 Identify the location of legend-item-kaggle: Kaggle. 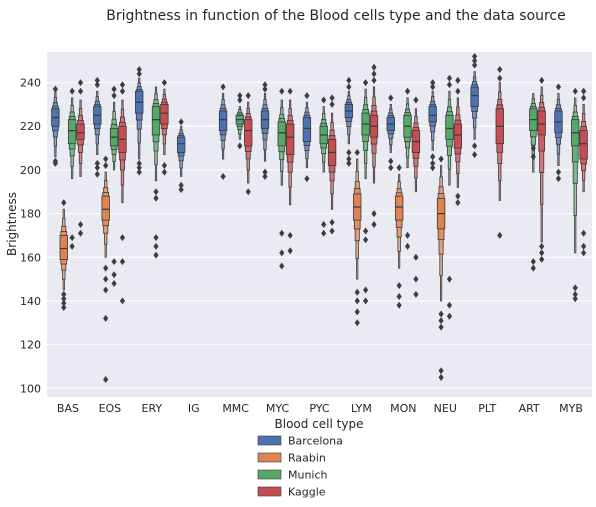
(291, 492).